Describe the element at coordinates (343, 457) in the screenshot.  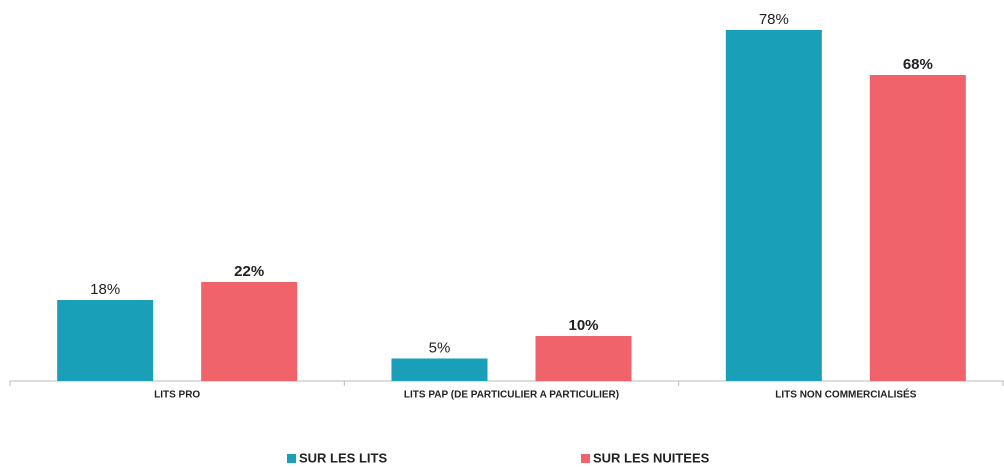
I see `legend-label: SUR LES LITS` at that location.